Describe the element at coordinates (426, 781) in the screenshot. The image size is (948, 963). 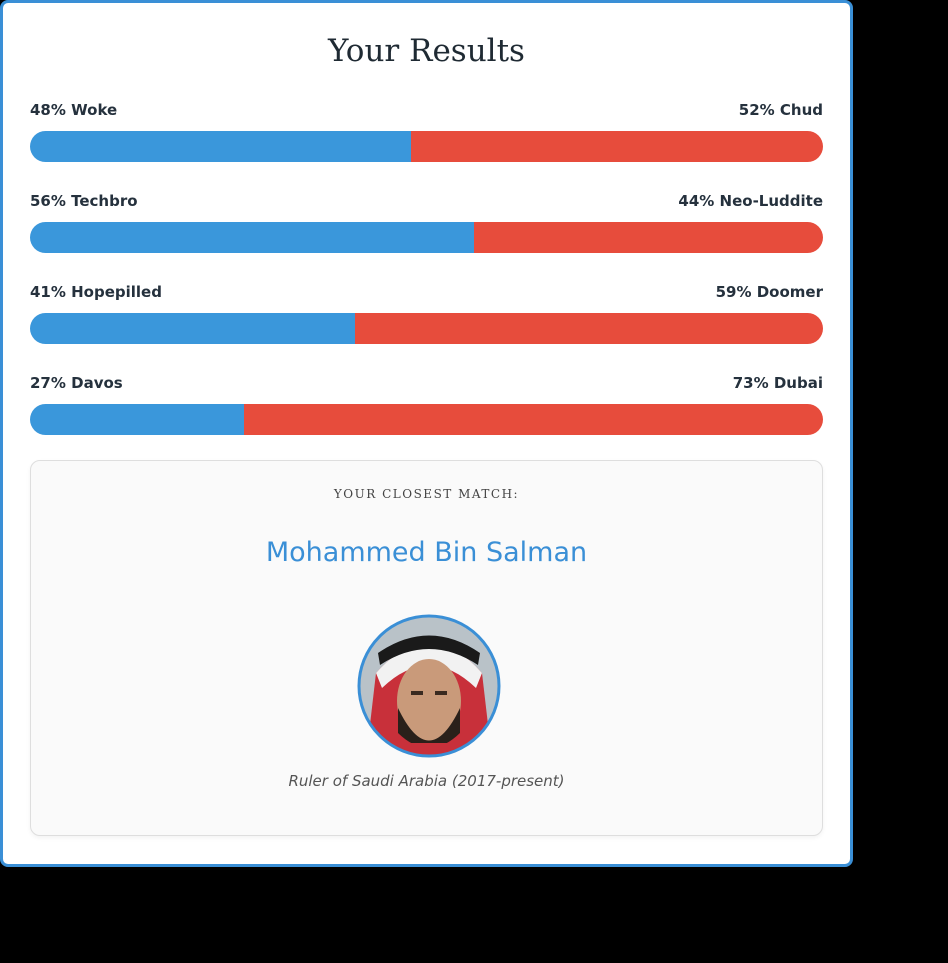
I see `match-caption: Ruler of Saudi Arabia (2017-present)` at that location.